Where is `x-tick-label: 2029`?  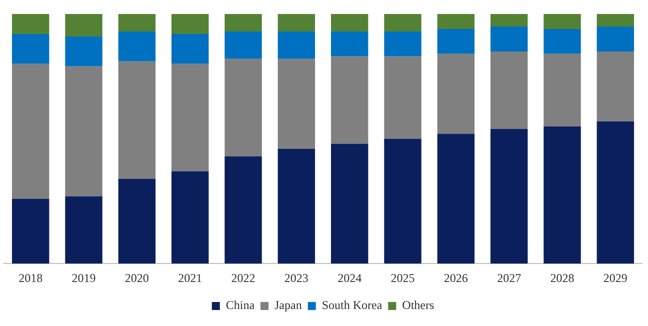
x-tick-label: 2029 is located at coordinates (615, 277).